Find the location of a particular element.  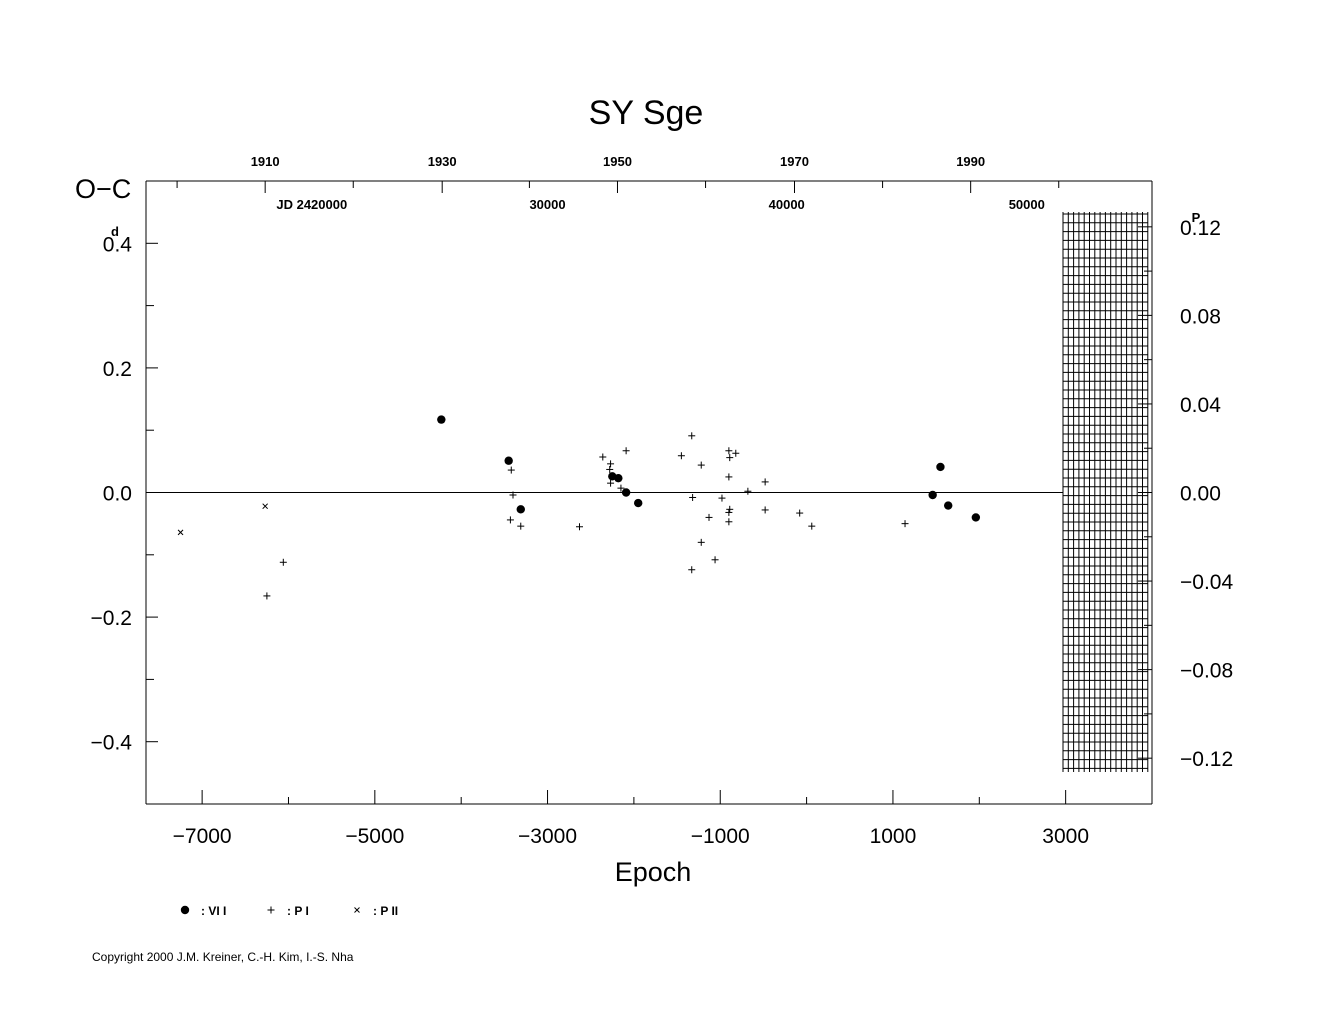

y-tick-label: −0.2 is located at coordinates (111, 618).